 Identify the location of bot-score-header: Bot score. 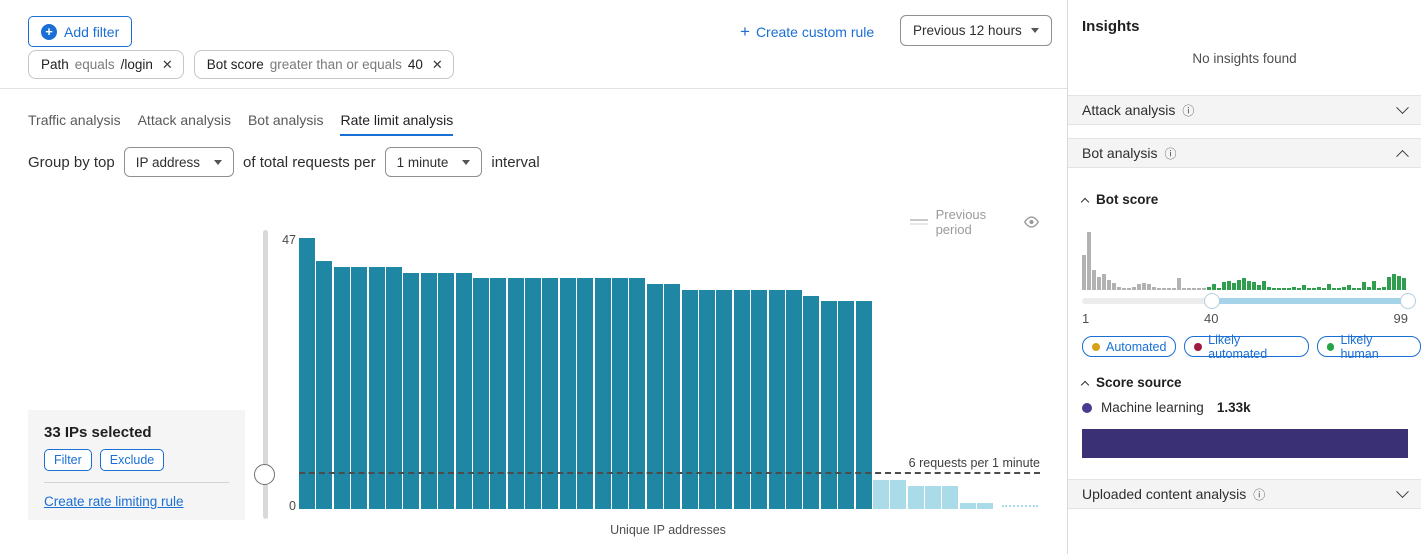
(1119, 199).